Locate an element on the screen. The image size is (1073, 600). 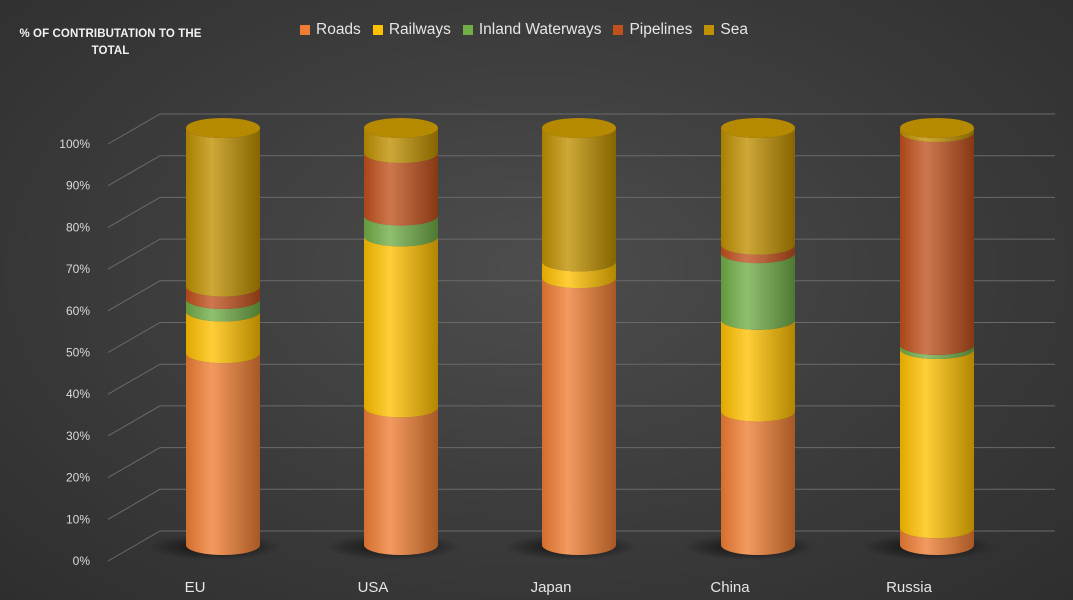
y-tick-label: 20% is located at coordinates (78, 478).